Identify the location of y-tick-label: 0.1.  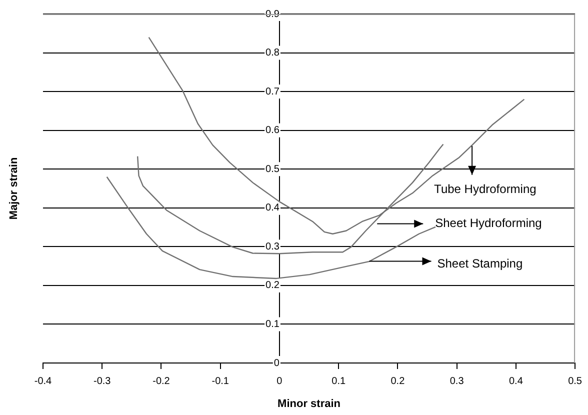
(273, 324).